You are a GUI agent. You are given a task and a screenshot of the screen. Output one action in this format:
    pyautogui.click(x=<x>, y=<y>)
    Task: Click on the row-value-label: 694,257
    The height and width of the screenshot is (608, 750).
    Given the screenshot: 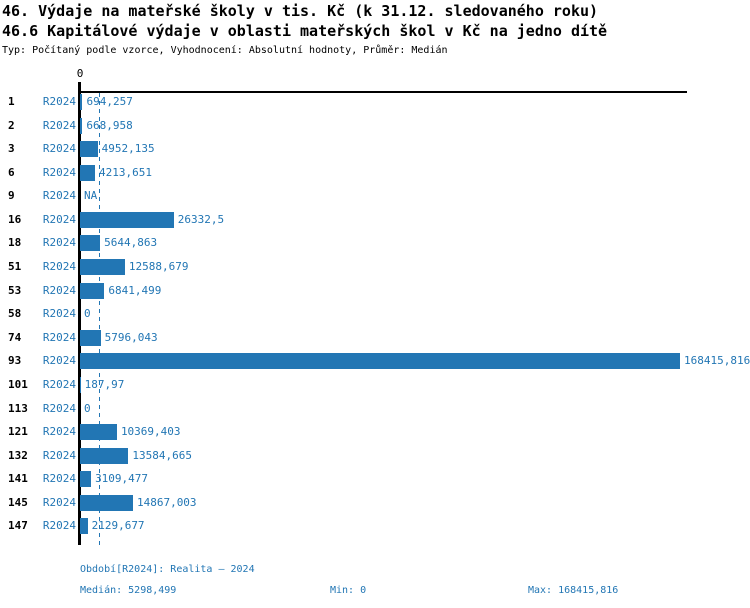 What is the action you would take?
    pyautogui.click(x=109, y=101)
    